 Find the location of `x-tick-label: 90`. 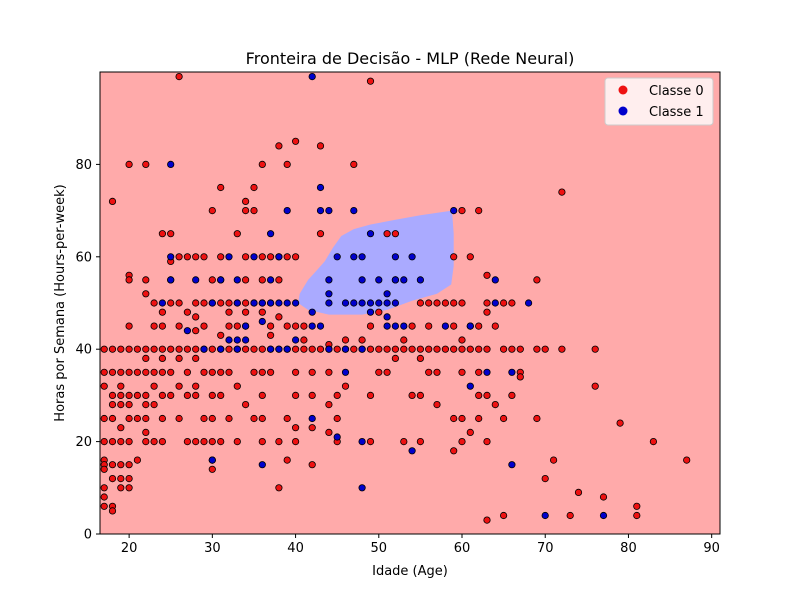

x-tick-label: 90 is located at coordinates (711, 548).